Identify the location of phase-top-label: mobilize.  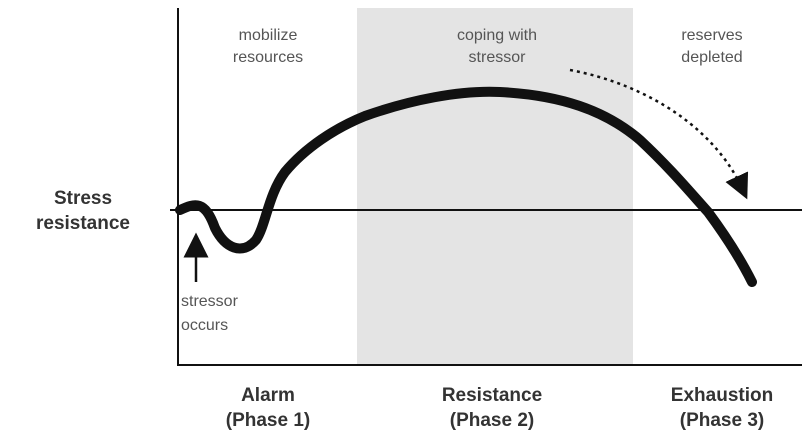
(268, 35).